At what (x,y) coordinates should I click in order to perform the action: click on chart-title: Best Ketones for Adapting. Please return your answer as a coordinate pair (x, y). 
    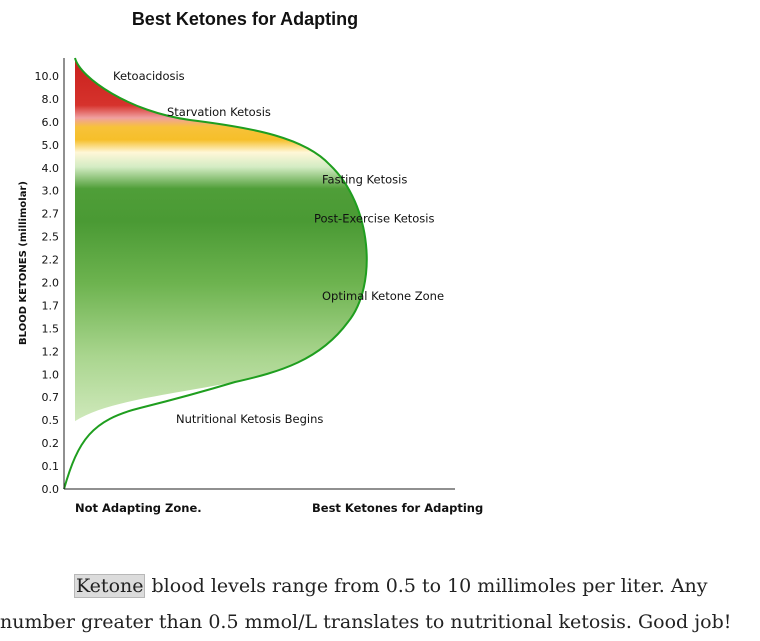
    Looking at the image, I should click on (245, 19).